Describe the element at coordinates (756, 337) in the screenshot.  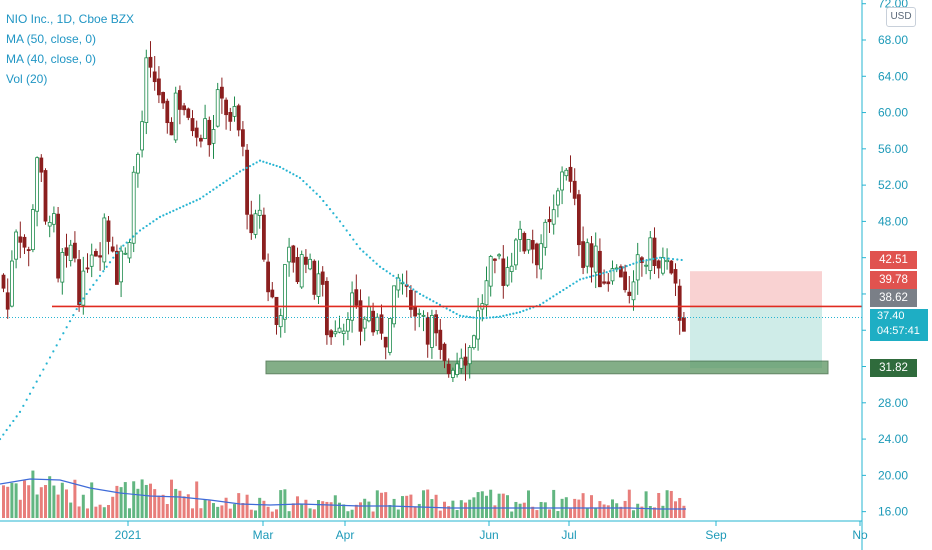
I see `take-profit-zone` at that location.